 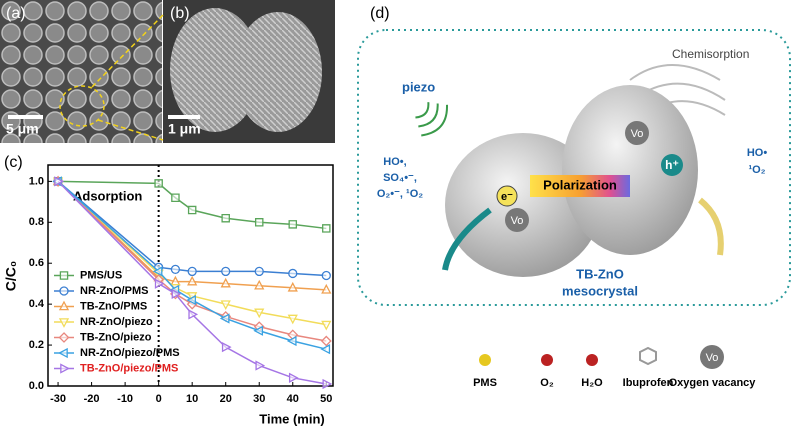 What do you see at coordinates (107, 195) in the screenshot?
I see `annotation: Adsorption` at bounding box center [107, 195].